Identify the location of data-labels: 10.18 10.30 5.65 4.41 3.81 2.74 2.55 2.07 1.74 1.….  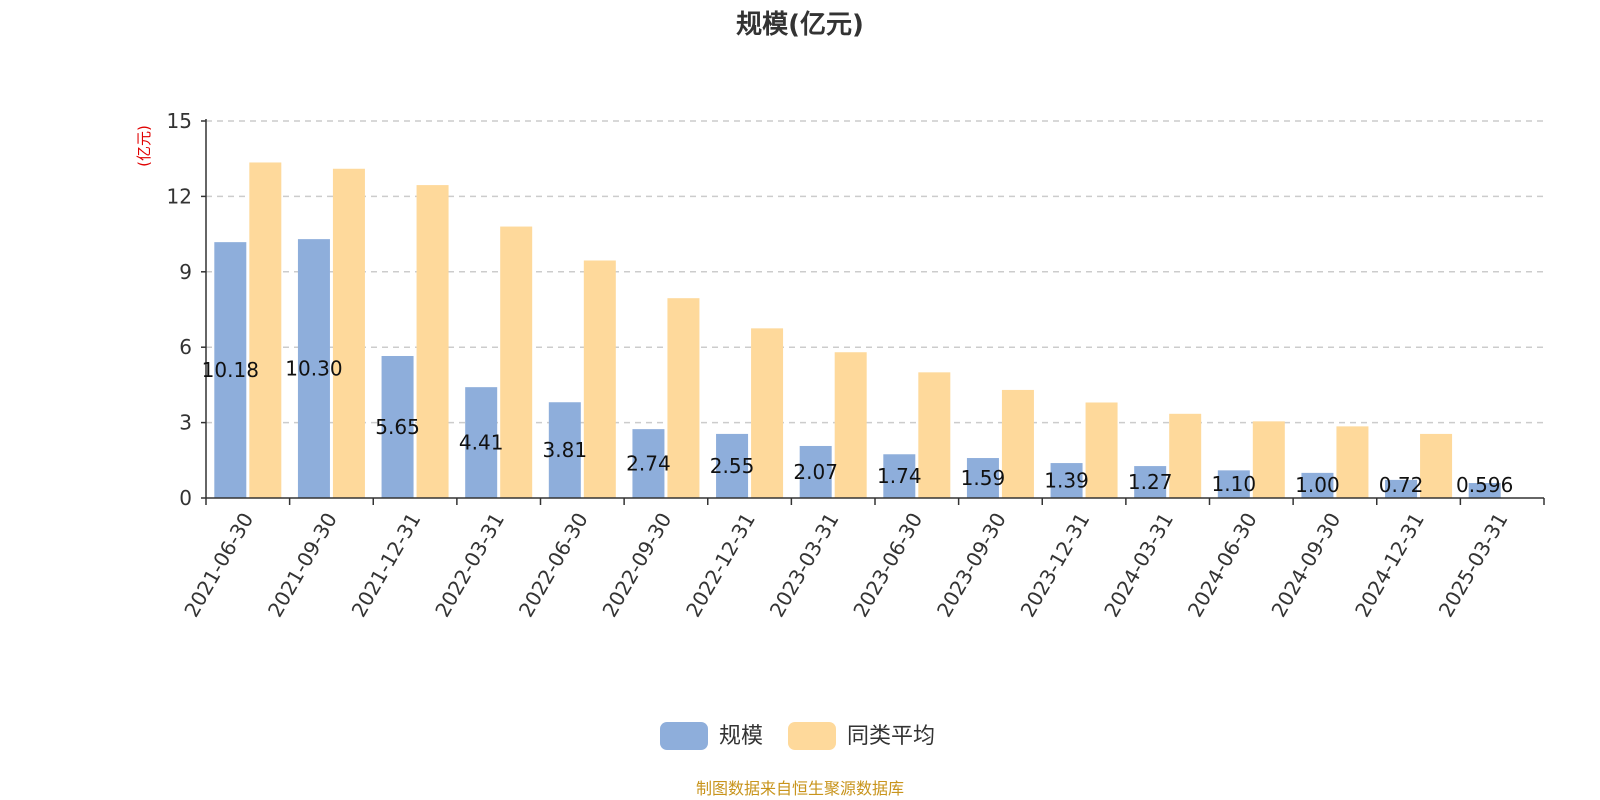
(858, 427).